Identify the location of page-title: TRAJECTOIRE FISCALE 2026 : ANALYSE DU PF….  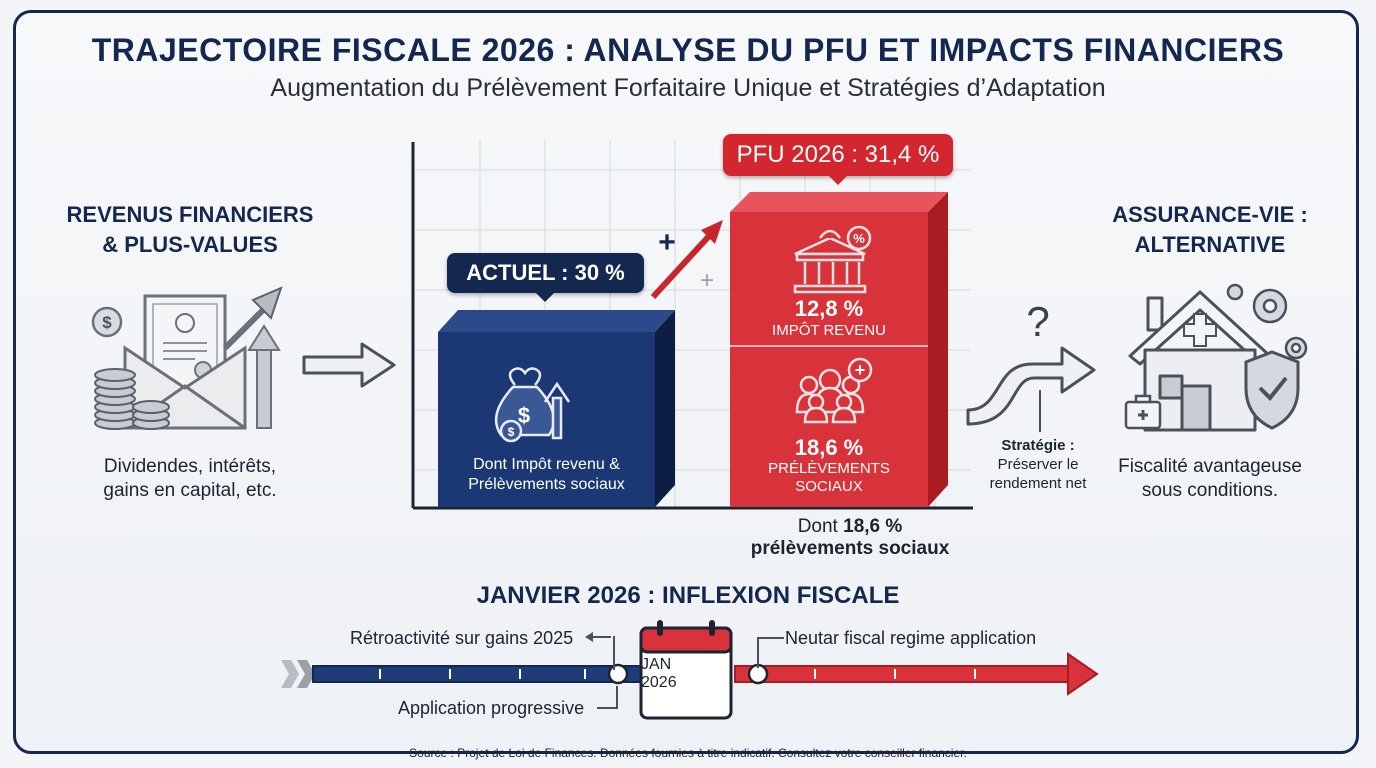
(688, 50).